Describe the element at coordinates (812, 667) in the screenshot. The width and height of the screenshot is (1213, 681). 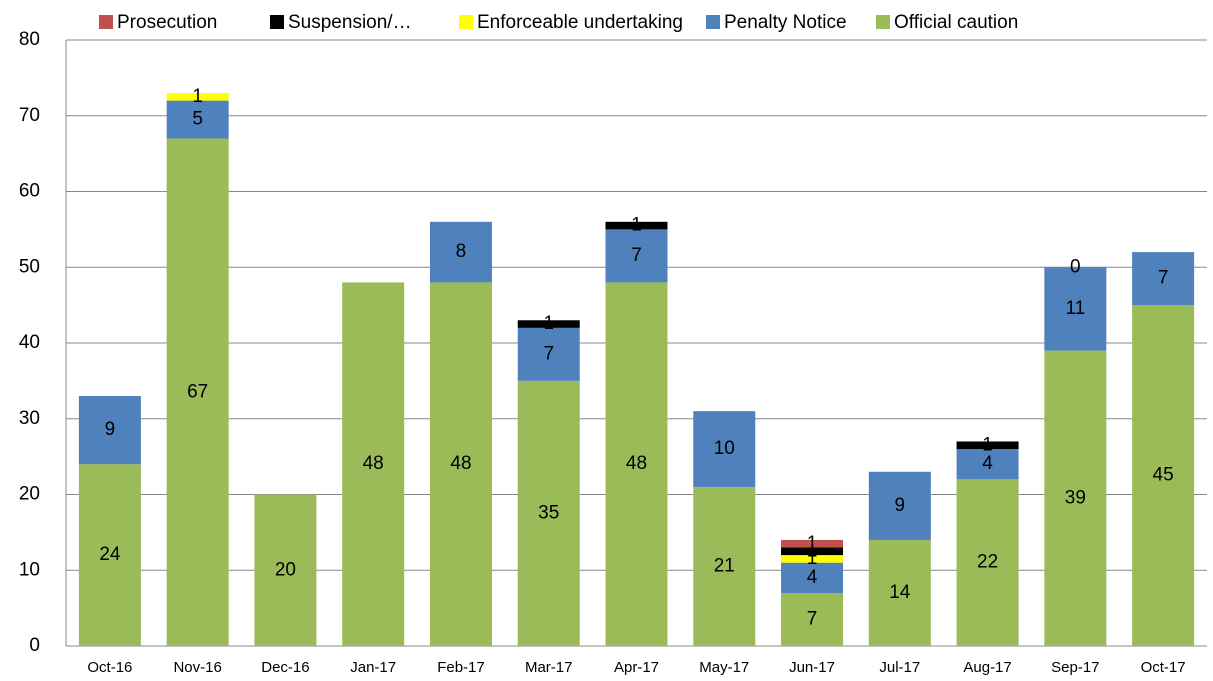
I see `x-tick-label: Jun-17` at that location.